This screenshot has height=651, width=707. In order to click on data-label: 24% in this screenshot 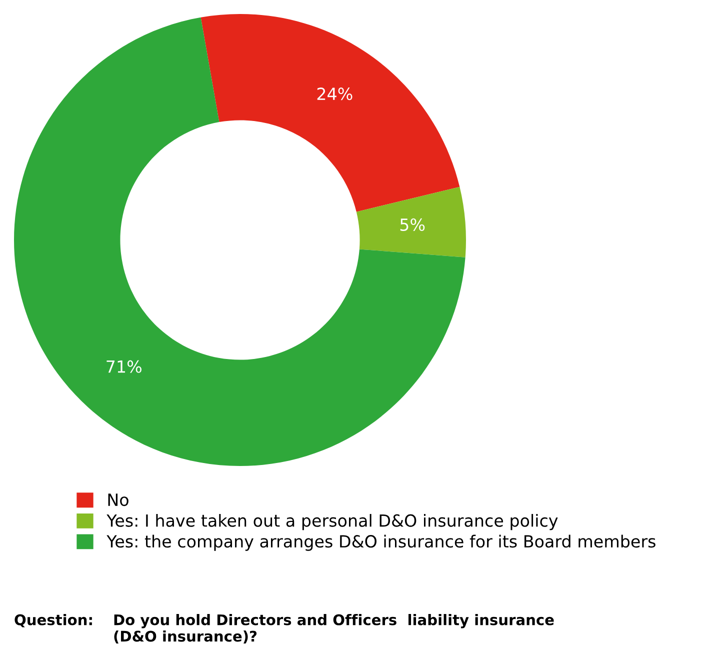, I will do `click(334, 94)`.